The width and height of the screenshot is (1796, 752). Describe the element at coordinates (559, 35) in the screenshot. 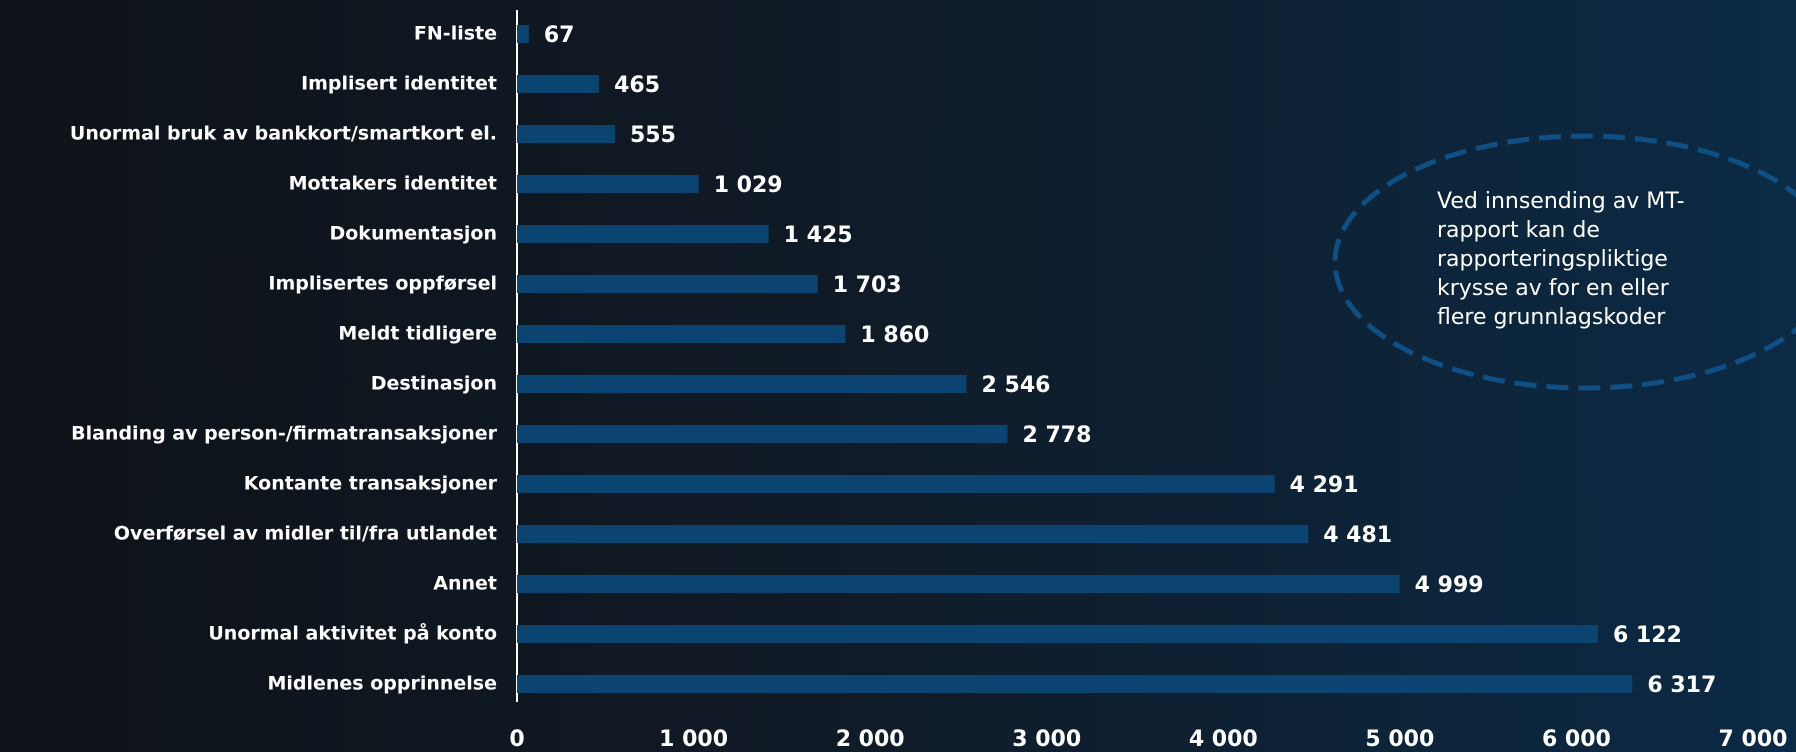

I see `value-label: 67` at that location.